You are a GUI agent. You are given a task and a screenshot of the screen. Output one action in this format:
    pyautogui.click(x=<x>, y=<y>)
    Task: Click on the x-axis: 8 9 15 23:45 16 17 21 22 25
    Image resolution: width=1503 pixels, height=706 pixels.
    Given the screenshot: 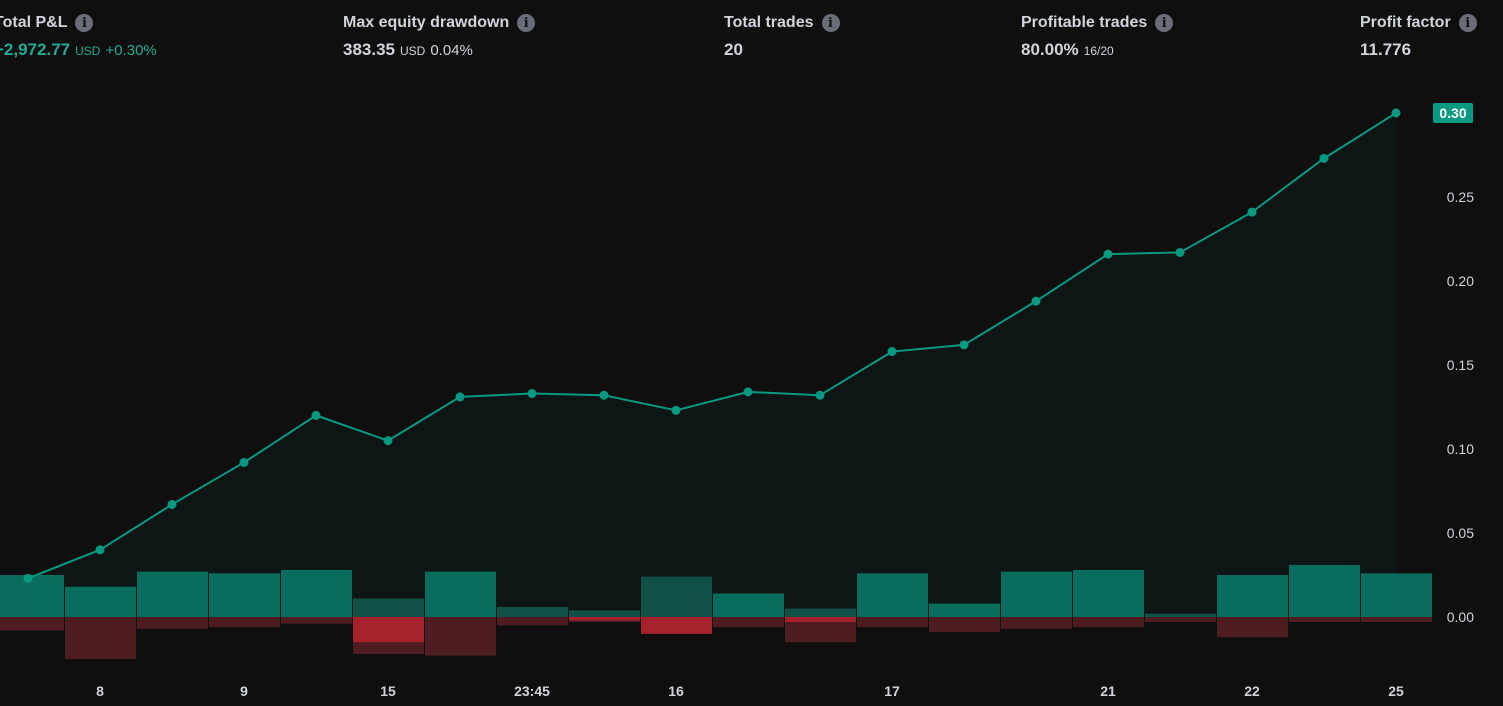 What is the action you would take?
    pyautogui.click(x=750, y=691)
    